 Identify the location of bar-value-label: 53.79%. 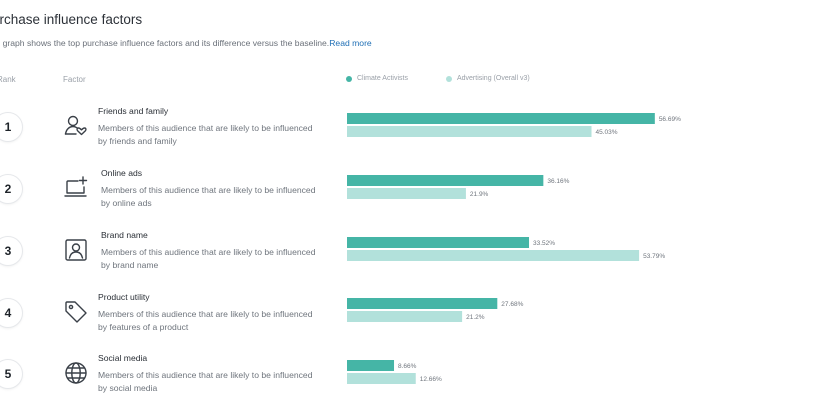
(654, 256).